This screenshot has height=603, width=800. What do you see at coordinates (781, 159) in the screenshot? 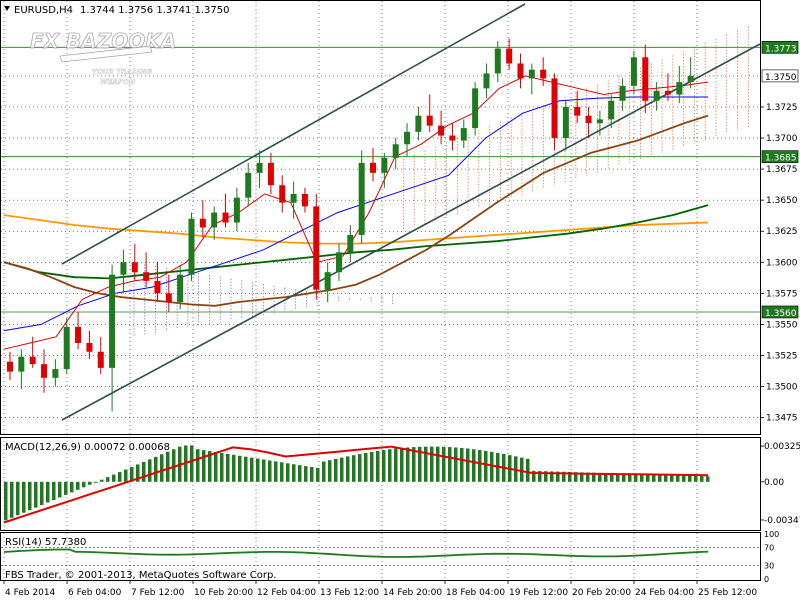
I see `price-axis-badge-label: 1.3685` at bounding box center [781, 159].